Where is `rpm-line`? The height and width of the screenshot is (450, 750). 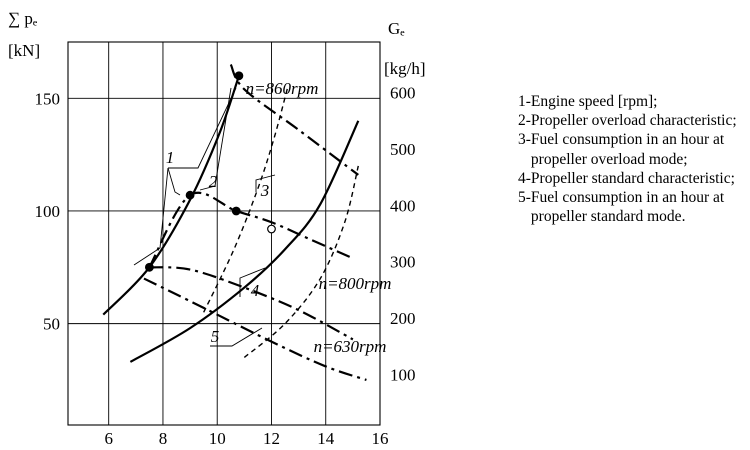 rpm-line is located at coordinates (255, 329).